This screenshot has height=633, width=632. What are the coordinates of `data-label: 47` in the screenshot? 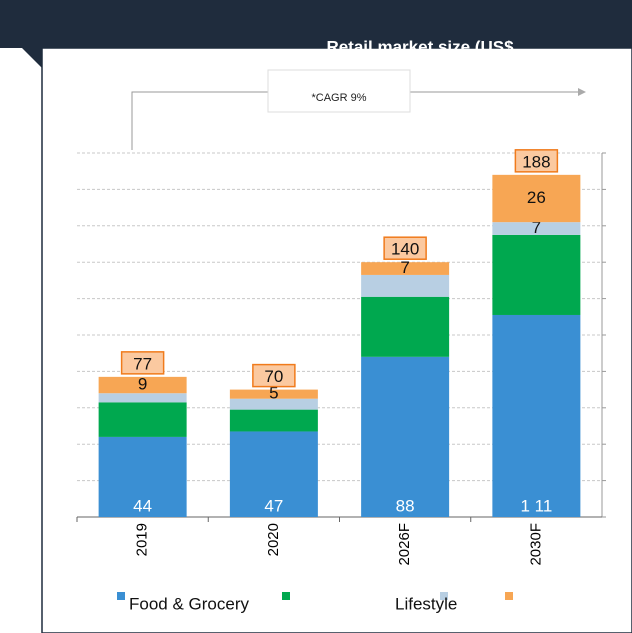 It's located at (273, 505).